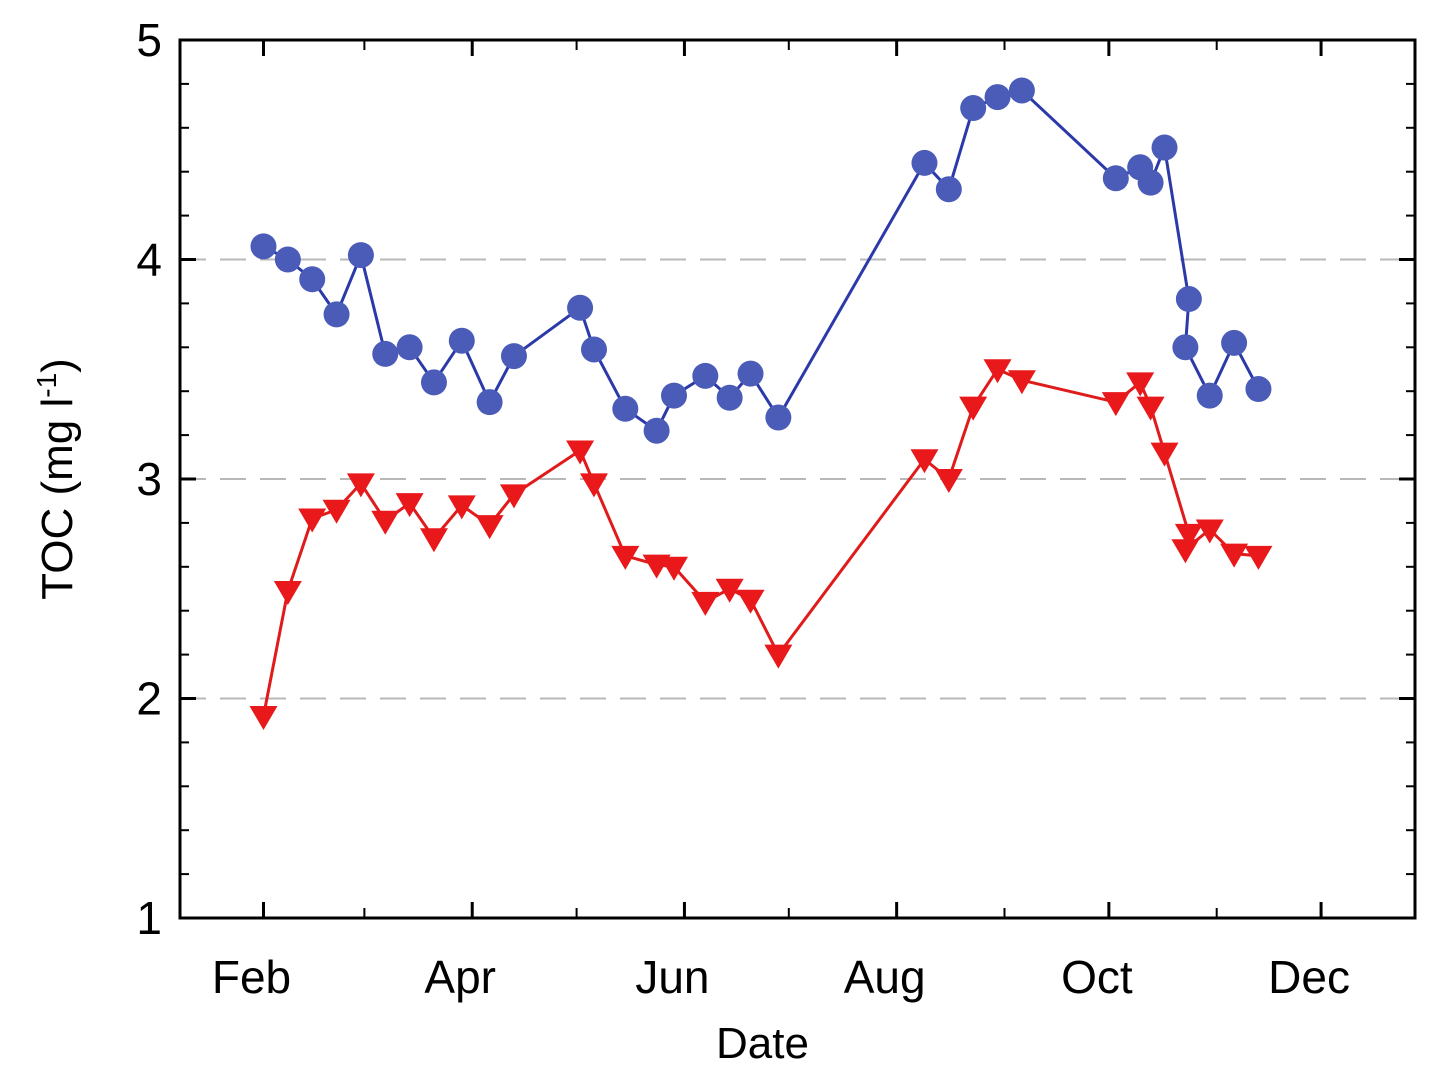 The width and height of the screenshot is (1456, 1091). Describe the element at coordinates (1309, 977) in the screenshot. I see `x-tick-label: Dec` at that location.